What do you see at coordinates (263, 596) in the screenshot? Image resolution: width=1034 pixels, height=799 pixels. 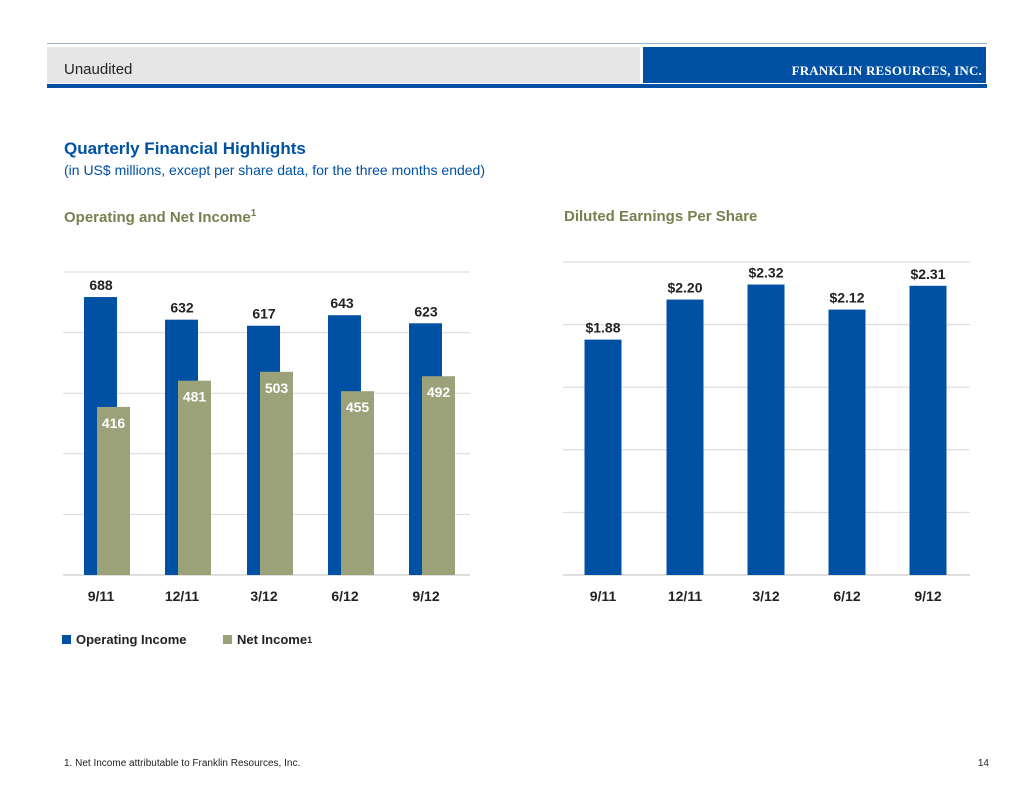 I see `income-x-tick-label: 3/12` at bounding box center [263, 596].